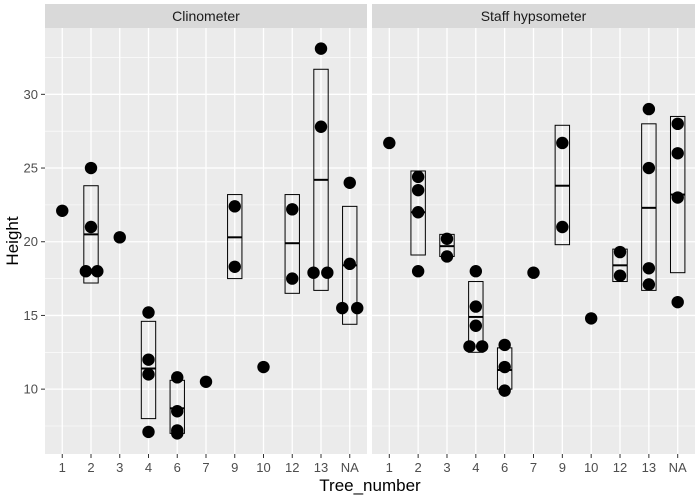  I want to click on panel-title: Clinometer, so click(206, 16).